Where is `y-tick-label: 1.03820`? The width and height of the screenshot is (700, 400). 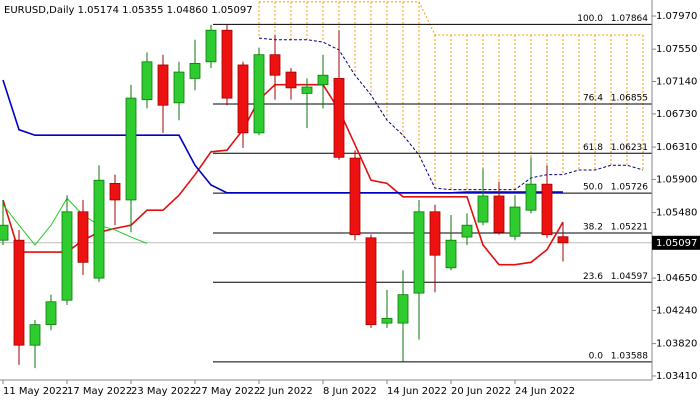
y-tick-label: 1.03820 is located at coordinates (676, 344).